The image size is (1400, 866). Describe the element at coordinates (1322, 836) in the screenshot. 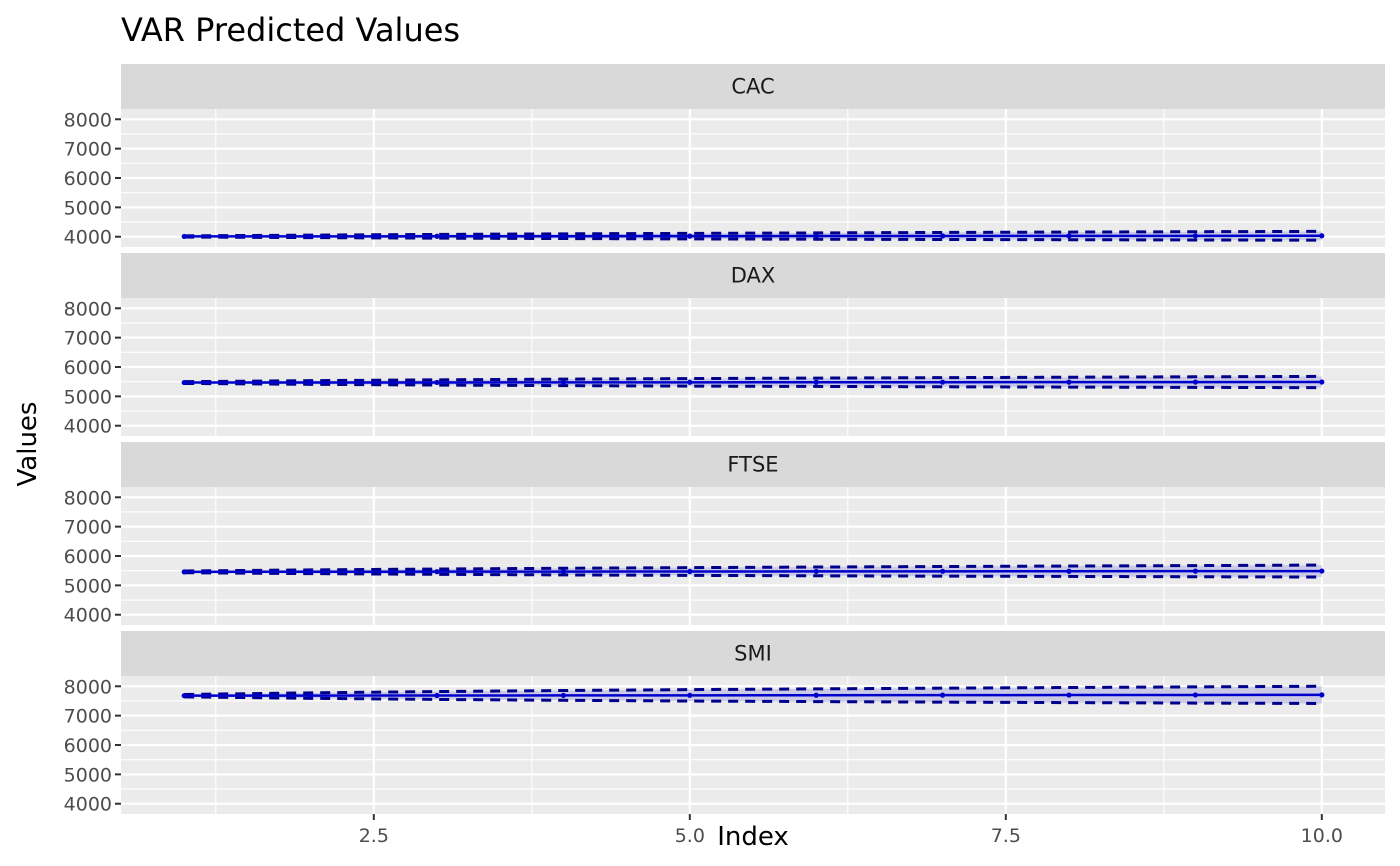

I see `x-tick-label: 10.0` at that location.